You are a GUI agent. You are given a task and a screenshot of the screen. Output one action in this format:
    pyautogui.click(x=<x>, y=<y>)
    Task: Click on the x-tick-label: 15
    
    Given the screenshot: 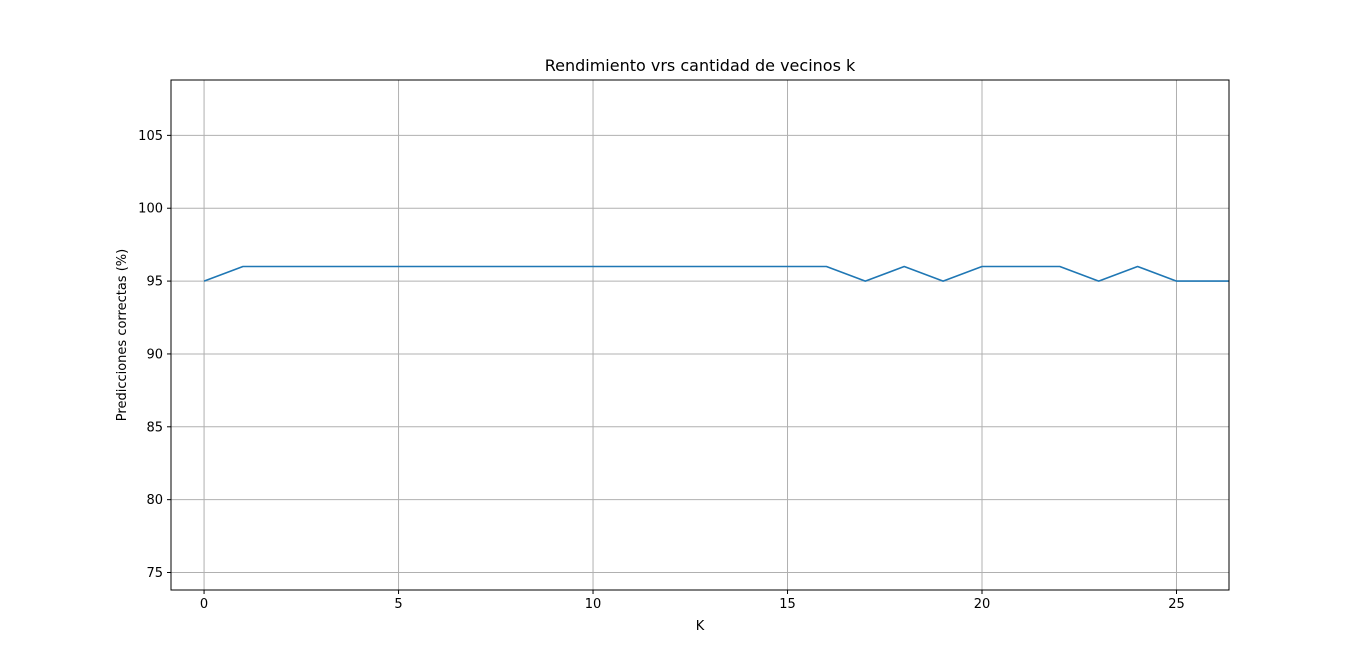 What is the action you would take?
    pyautogui.click(x=787, y=604)
    